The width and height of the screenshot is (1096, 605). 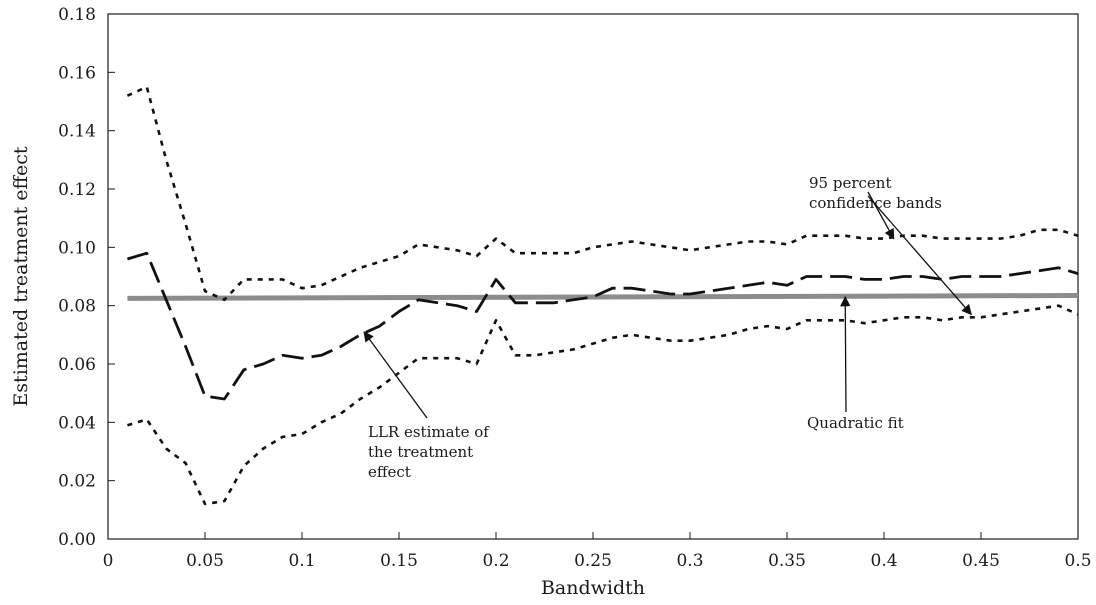 I want to click on x-tick-label: 0.4, so click(x=883, y=561).